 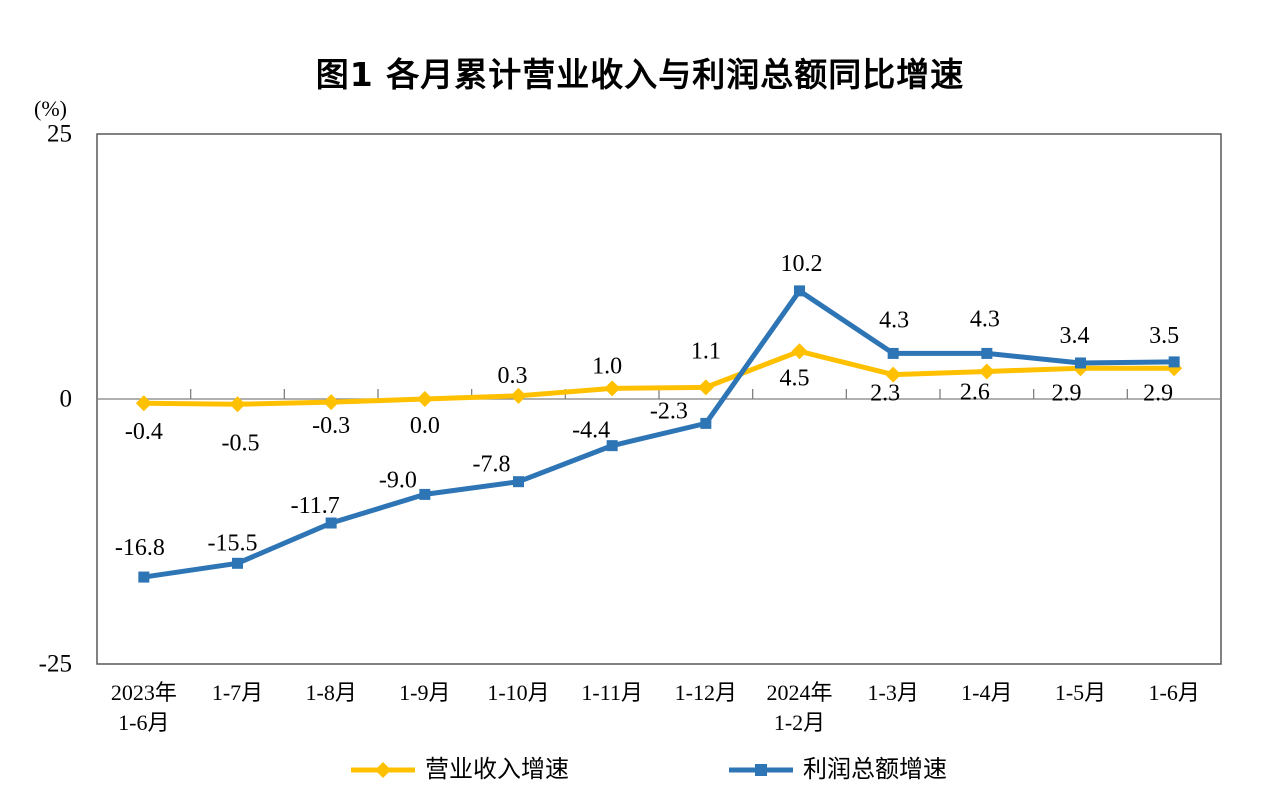 What do you see at coordinates (144, 707) in the screenshot?
I see `x-axis-label: 2023年 1-6月` at bounding box center [144, 707].